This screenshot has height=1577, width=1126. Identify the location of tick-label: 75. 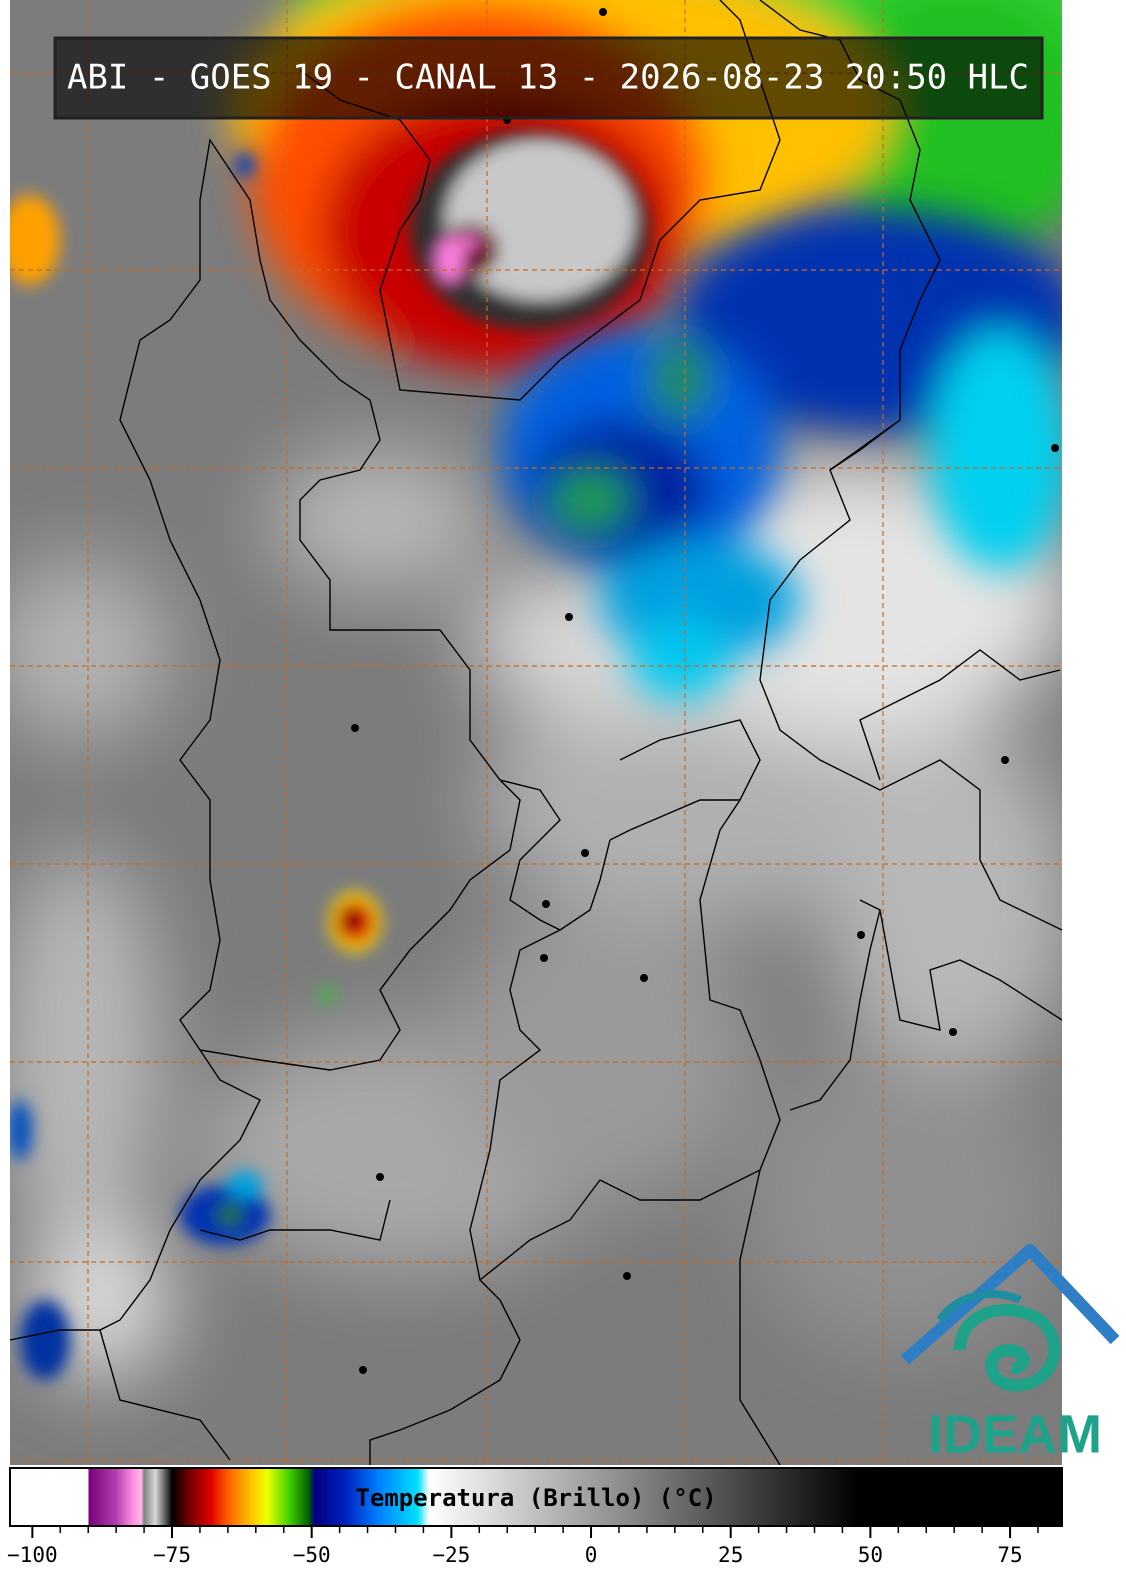
(1009, 1555).